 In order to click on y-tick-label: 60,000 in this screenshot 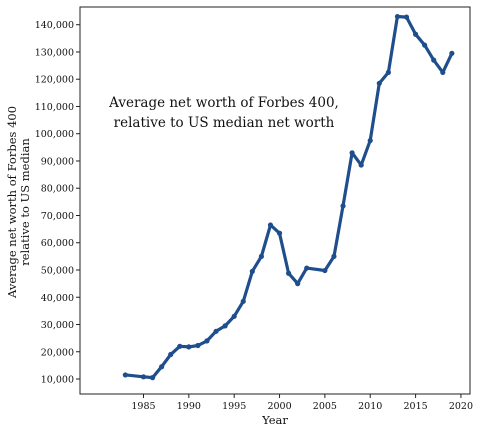, I will do `click(57, 243)`.